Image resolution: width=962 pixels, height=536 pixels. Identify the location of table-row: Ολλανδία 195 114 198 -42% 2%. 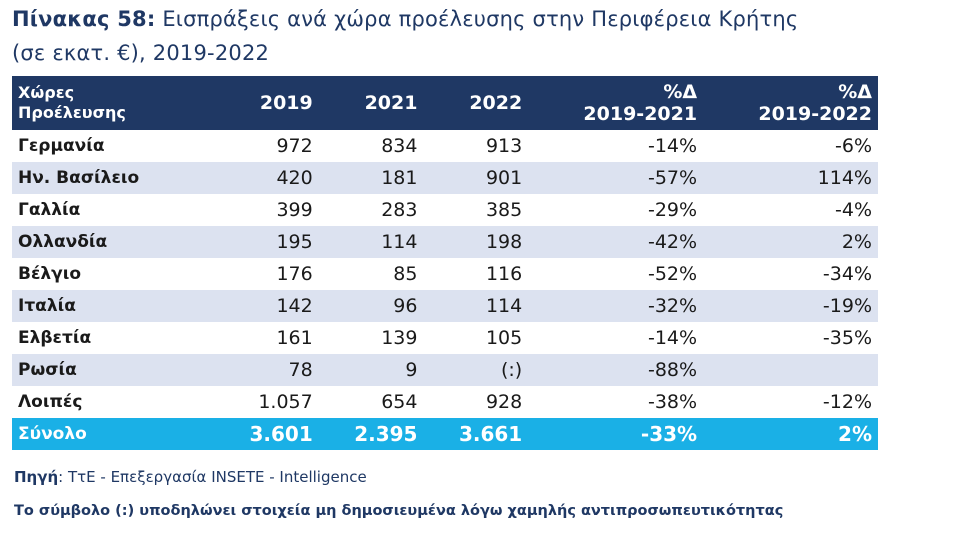
(445, 242).